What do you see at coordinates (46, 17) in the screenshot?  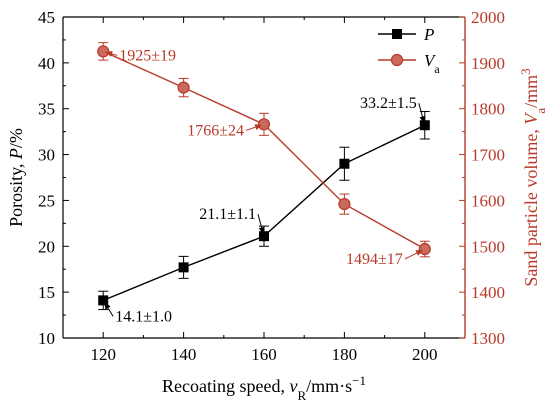 I see `y-left-tick-label: 45` at bounding box center [46, 17].